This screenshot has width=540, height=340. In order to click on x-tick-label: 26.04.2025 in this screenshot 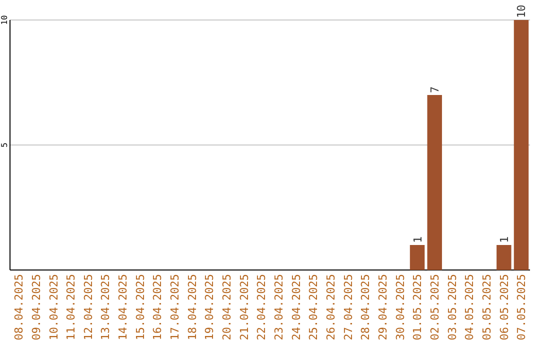, I will do `click(331, 307)`.